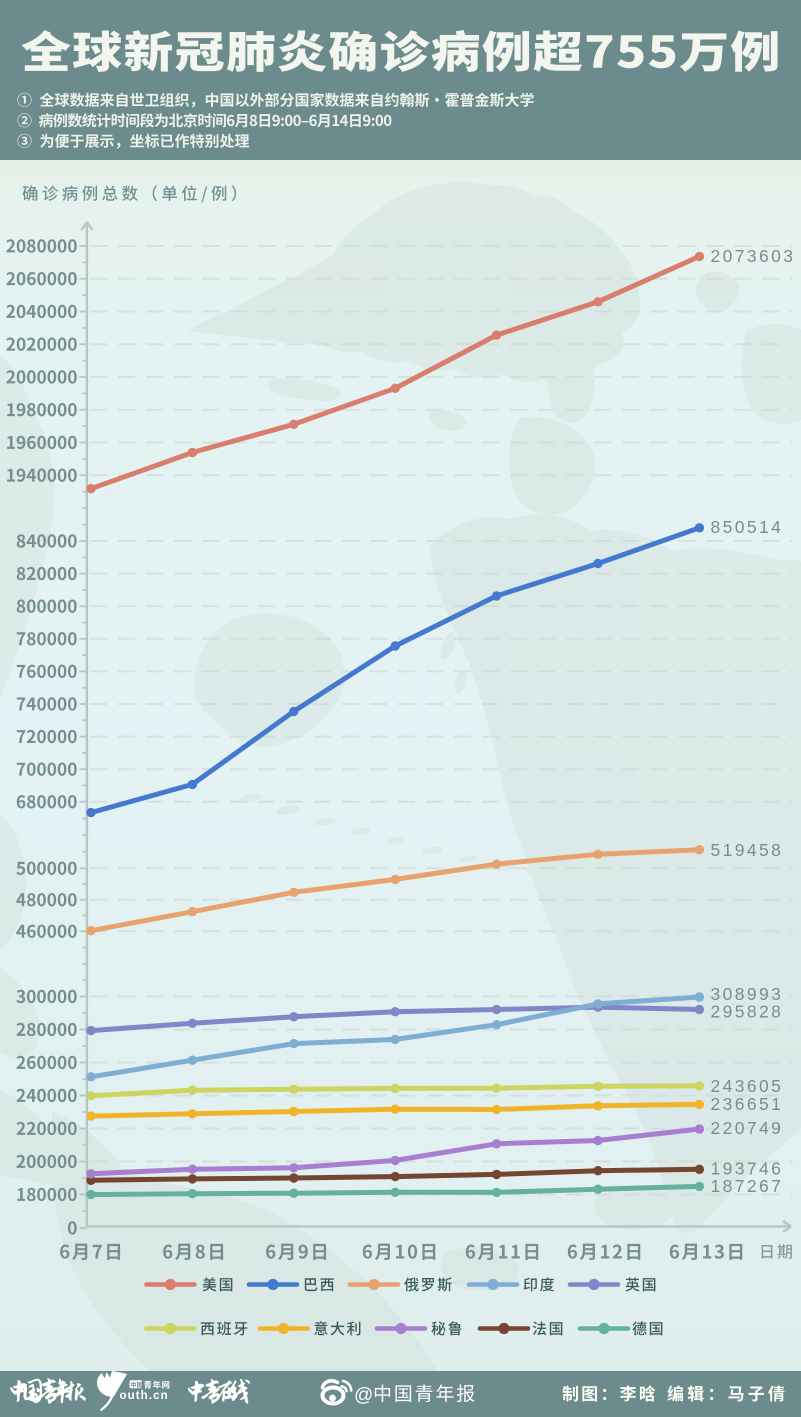  I want to click on svg-text: 295828, so click(747, 1012).